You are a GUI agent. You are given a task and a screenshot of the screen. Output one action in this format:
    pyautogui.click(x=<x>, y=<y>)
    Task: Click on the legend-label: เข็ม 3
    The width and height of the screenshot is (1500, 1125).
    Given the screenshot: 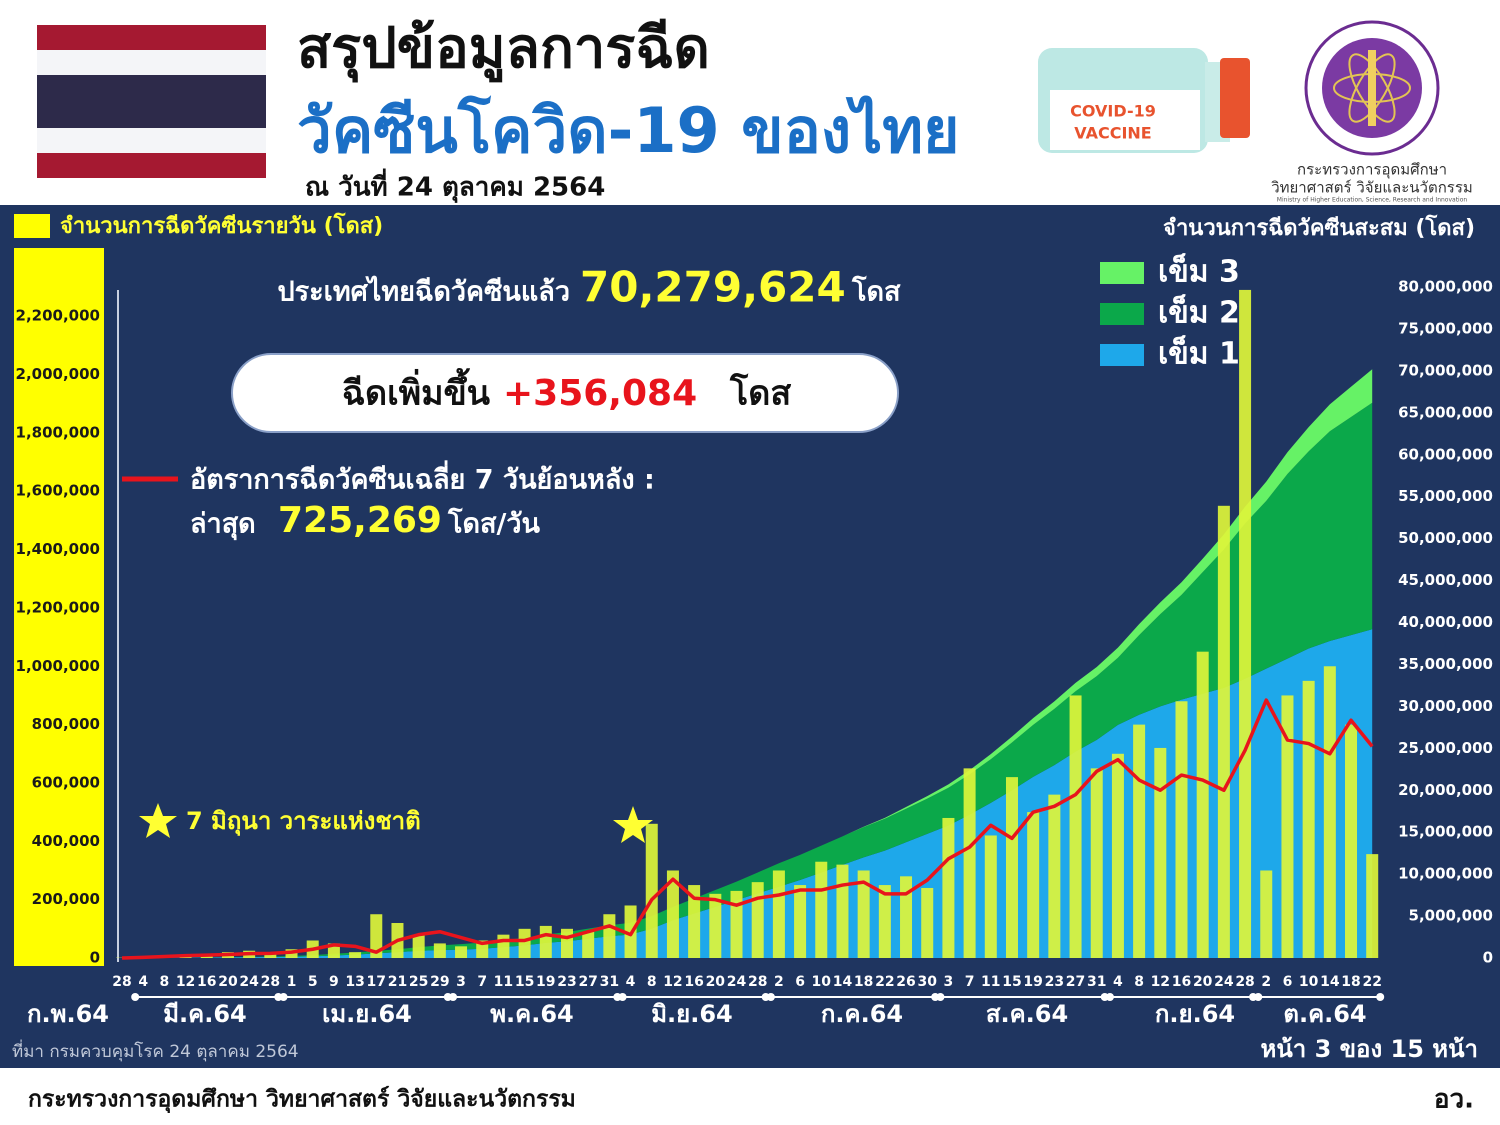 What is the action you would take?
    pyautogui.click(x=1199, y=271)
    